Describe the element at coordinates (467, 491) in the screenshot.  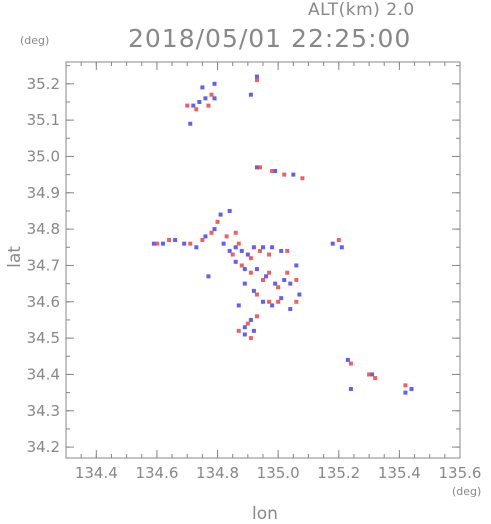
I see `x-unit-label: (deg)` at that location.